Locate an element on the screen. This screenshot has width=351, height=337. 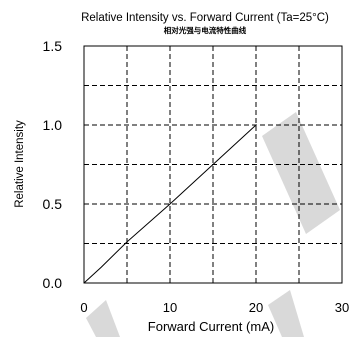
y-tick-label: 0.0 is located at coordinates (53, 283).